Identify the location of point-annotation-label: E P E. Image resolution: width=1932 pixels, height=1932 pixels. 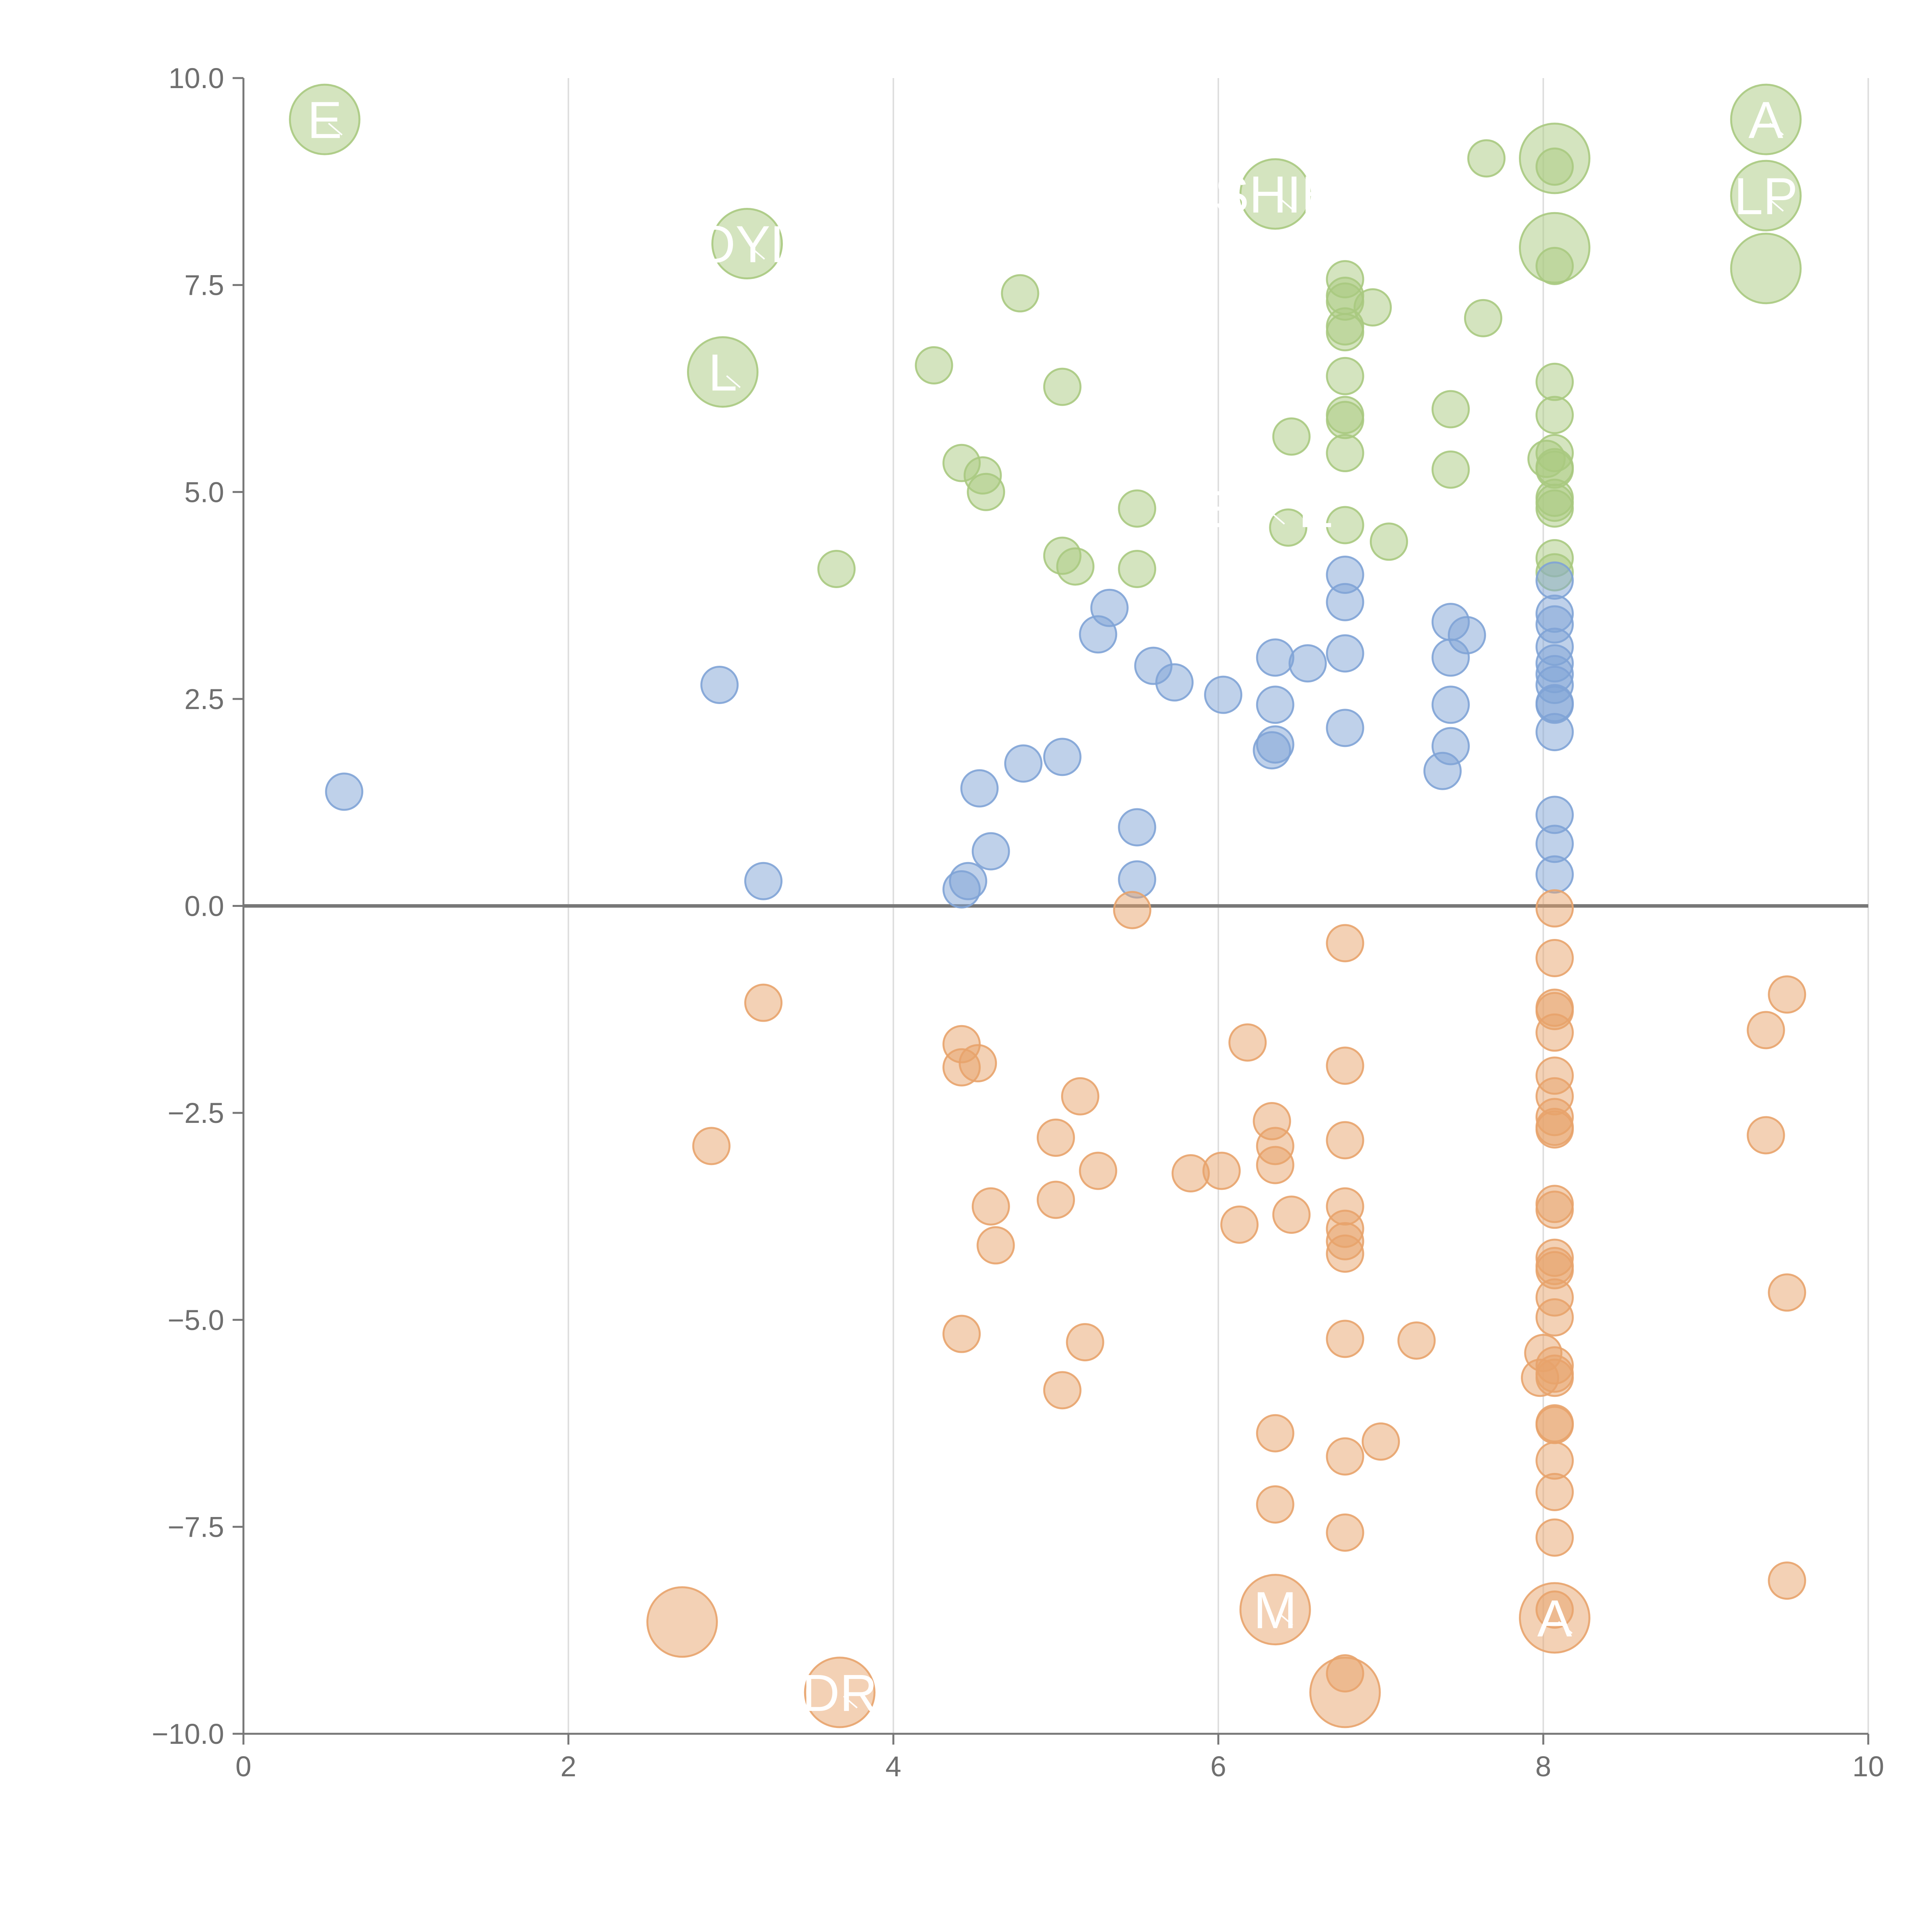
(1267, 509).